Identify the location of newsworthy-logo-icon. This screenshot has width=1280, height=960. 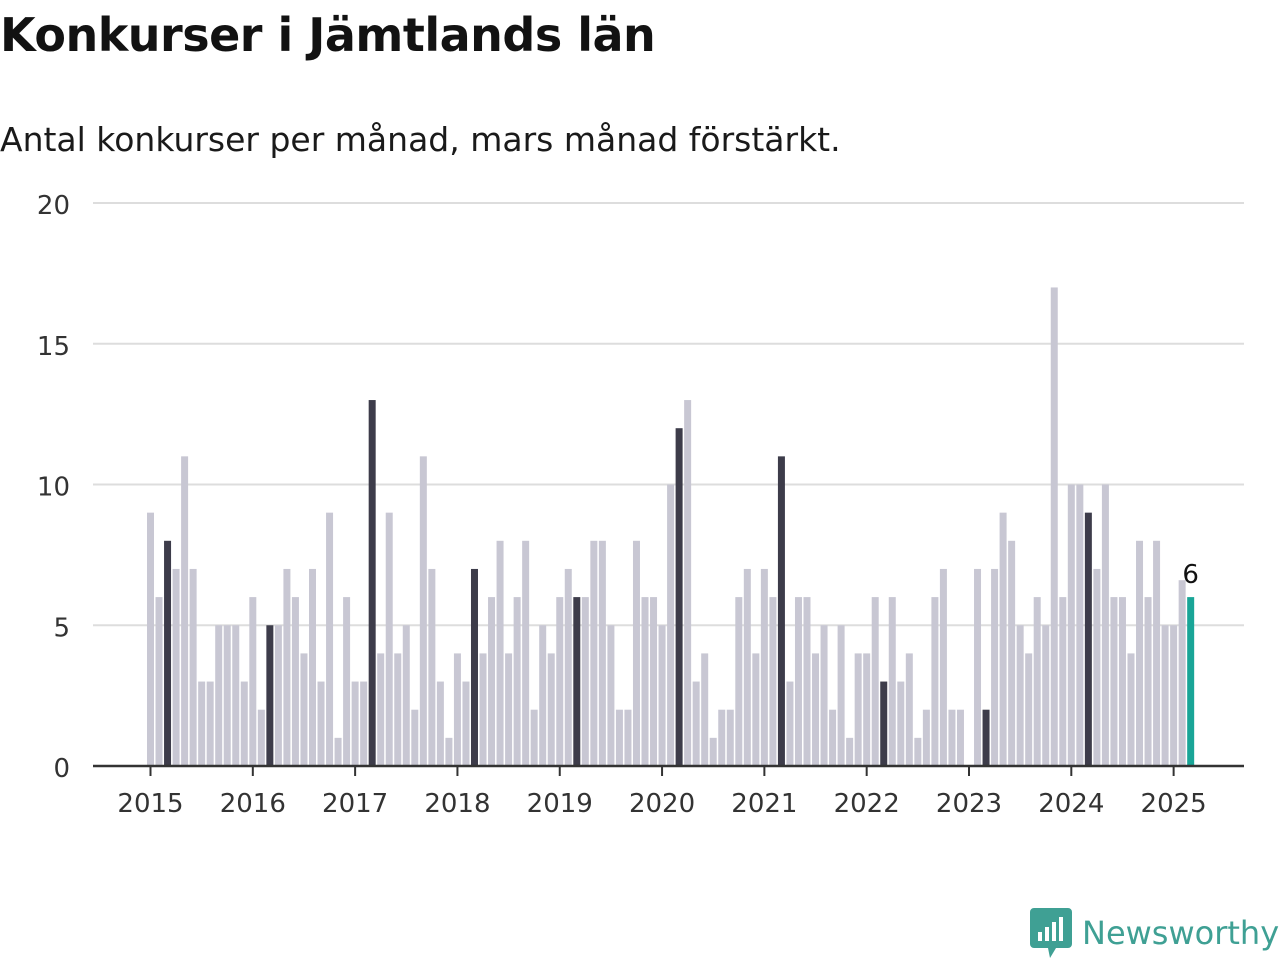
(1051, 933).